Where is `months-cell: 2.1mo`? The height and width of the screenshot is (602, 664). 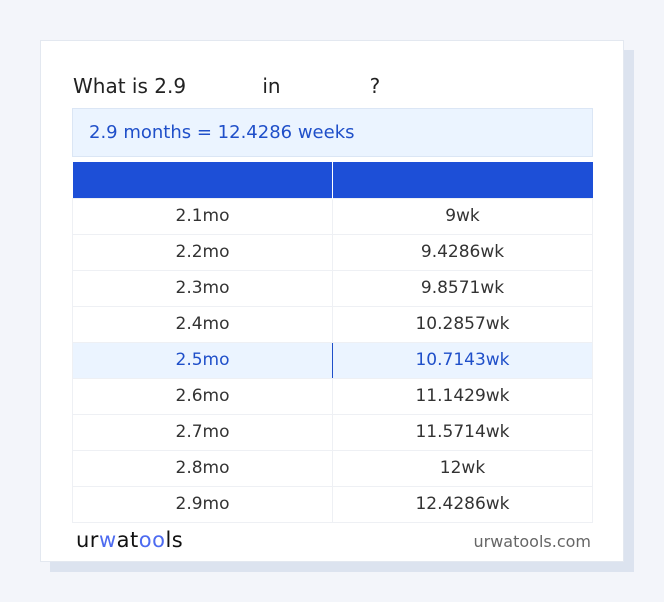 months-cell: 2.1mo is located at coordinates (202, 216).